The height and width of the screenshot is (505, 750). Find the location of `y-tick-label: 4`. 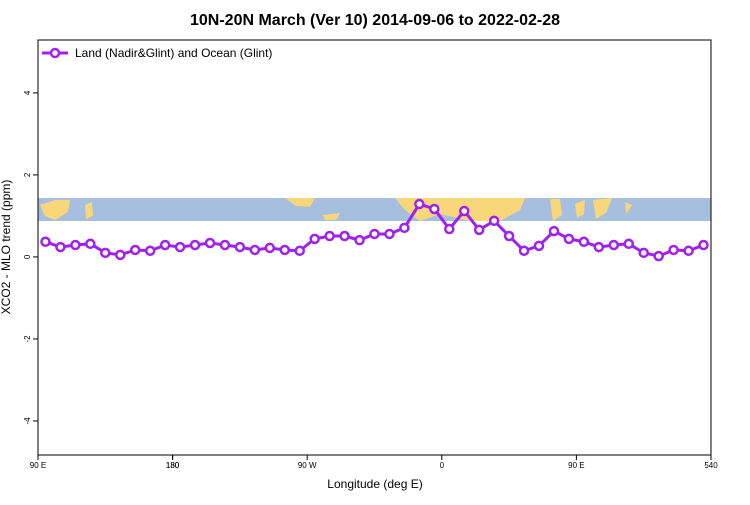

y-tick-label: 4 is located at coordinates (27, 92).